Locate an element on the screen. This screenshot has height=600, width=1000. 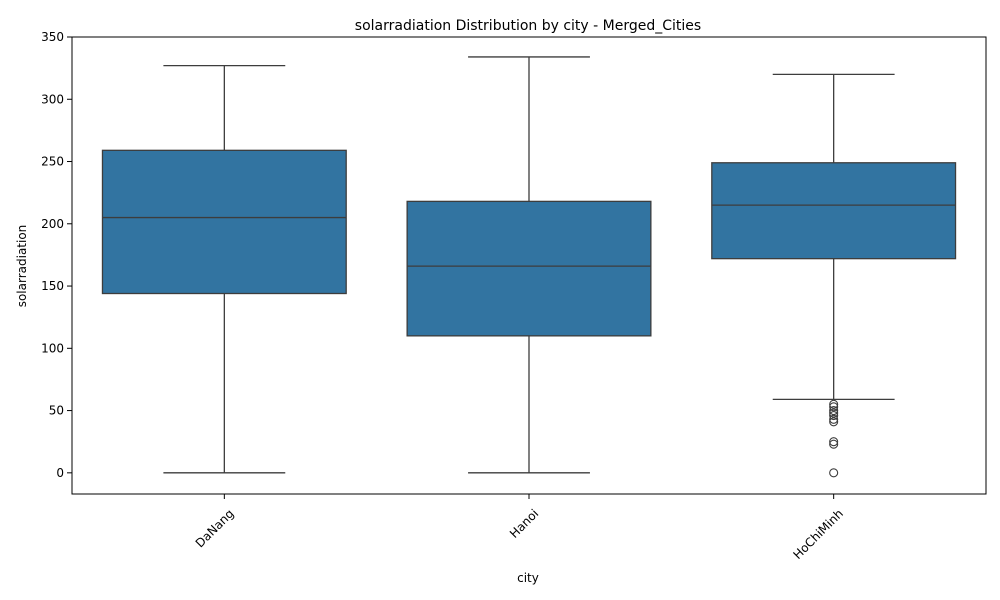
y-tick-label: 0 is located at coordinates (60, 473).